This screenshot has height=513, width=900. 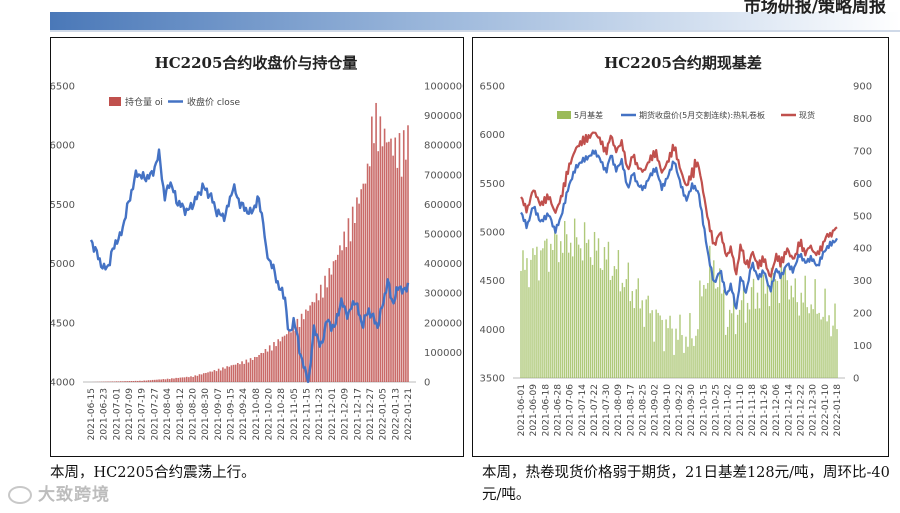 I want to click on x-tick-label: 2021-12-01, so click(x=333, y=414).